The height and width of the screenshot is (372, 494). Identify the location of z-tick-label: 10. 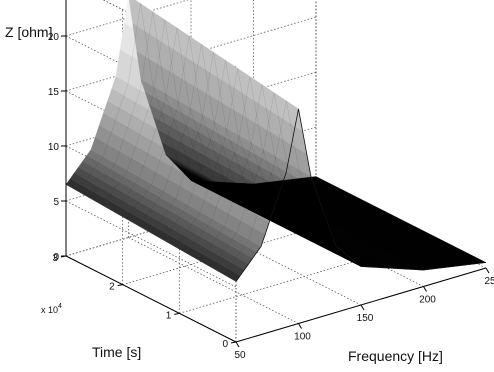
(54, 147).